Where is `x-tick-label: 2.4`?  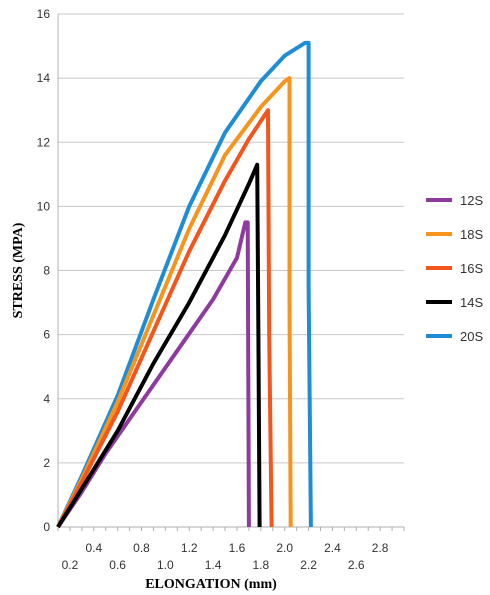
x-tick-label: 2.4 is located at coordinates (332, 548).